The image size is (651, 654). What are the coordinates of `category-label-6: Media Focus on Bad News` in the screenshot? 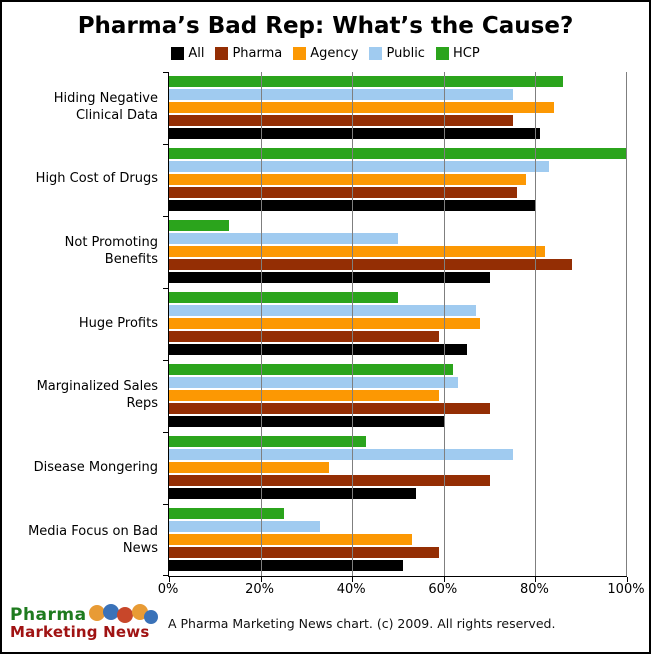 It's located at (85, 540).